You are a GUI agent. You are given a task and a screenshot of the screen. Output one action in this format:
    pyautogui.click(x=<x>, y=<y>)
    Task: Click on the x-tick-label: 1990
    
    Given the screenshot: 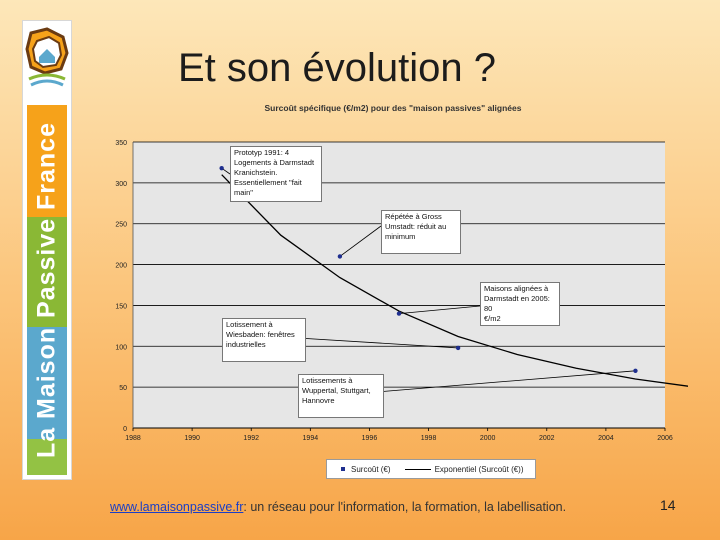 What is the action you would take?
    pyautogui.click(x=192, y=438)
    